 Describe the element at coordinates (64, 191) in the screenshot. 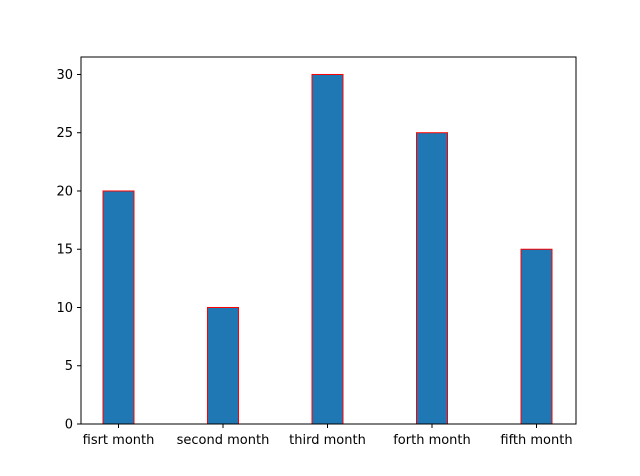

I see `y-tick-label: 20` at that location.